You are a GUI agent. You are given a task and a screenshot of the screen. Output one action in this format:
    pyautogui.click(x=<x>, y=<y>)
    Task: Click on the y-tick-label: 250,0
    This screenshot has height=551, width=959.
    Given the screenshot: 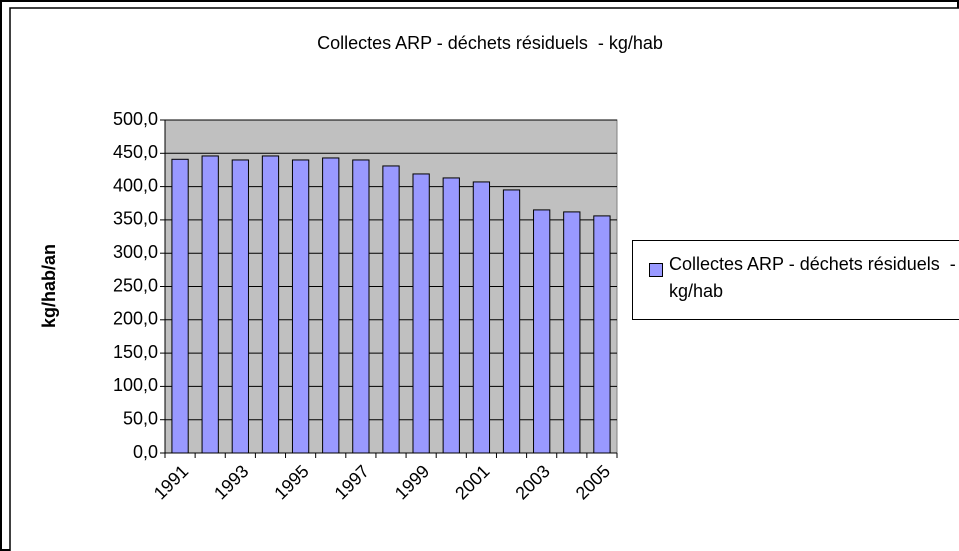 What is the action you would take?
    pyautogui.click(x=135, y=285)
    